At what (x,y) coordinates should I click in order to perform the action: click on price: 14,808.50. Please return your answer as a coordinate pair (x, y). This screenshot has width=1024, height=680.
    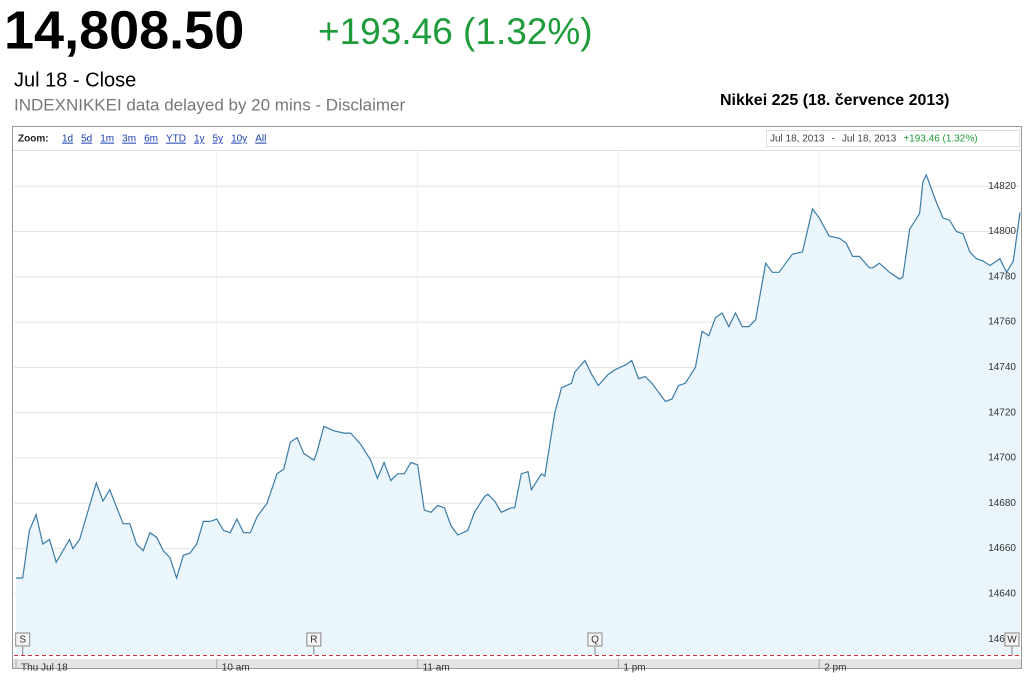
    Looking at the image, I should click on (124, 30).